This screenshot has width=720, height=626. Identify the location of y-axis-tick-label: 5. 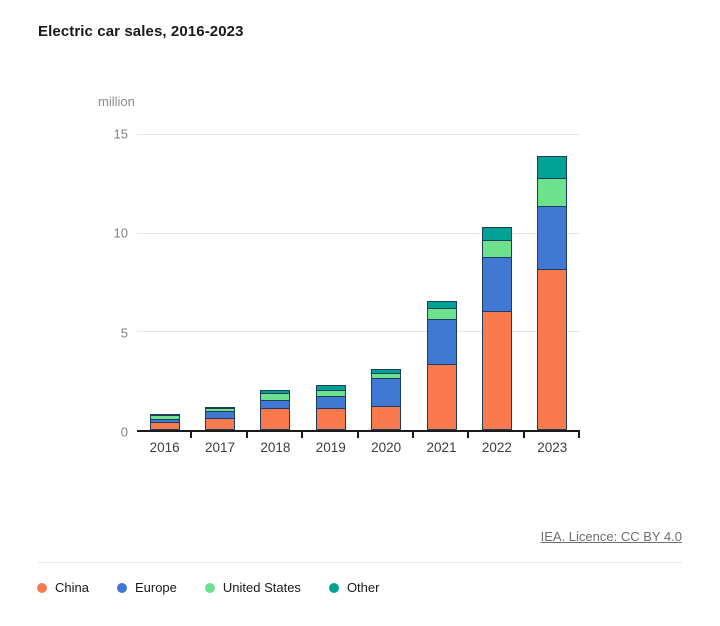
(124, 333).